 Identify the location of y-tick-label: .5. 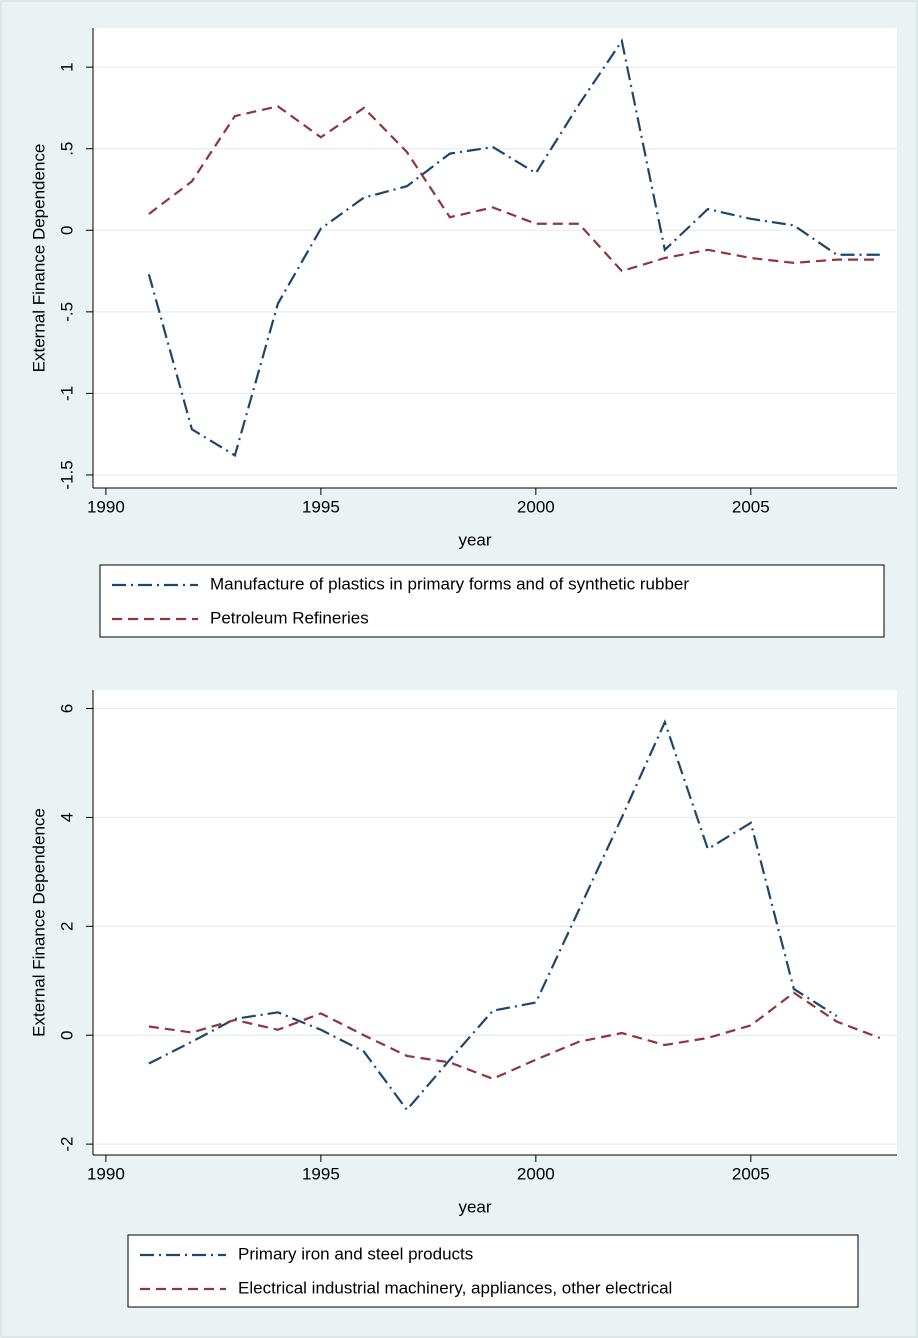
(66, 149).